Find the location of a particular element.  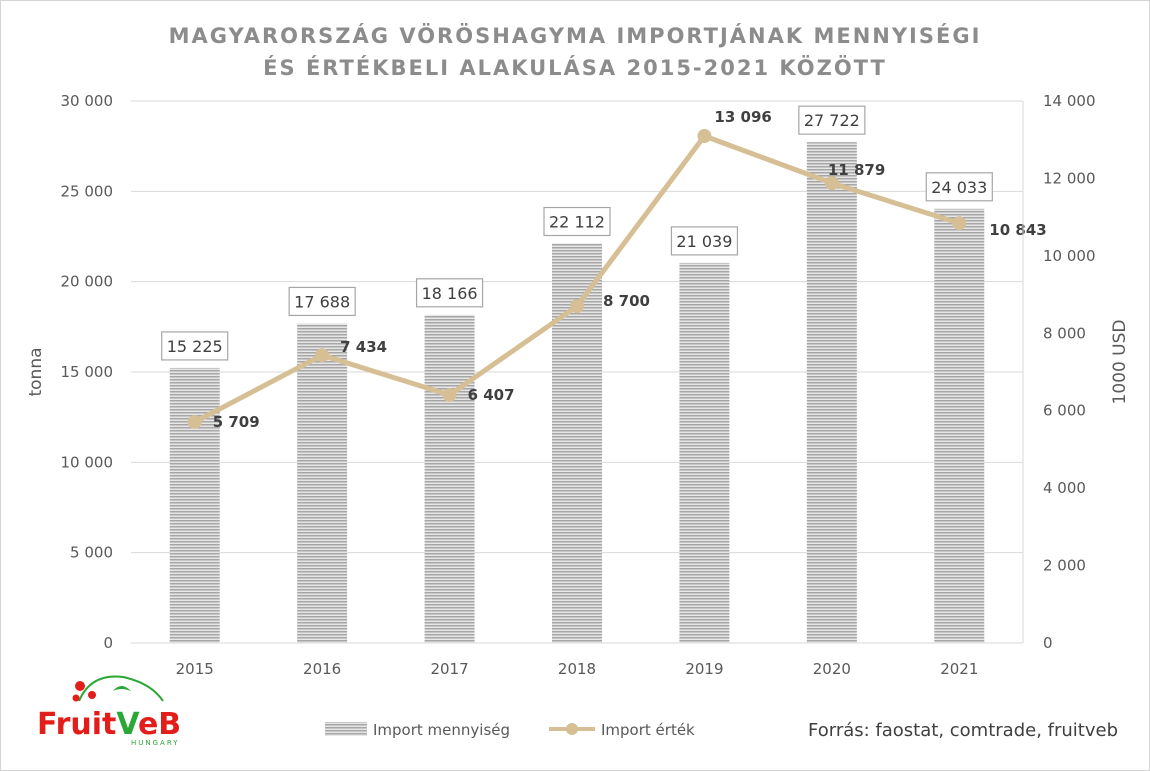

x-tick-label: 2017 is located at coordinates (449, 669).